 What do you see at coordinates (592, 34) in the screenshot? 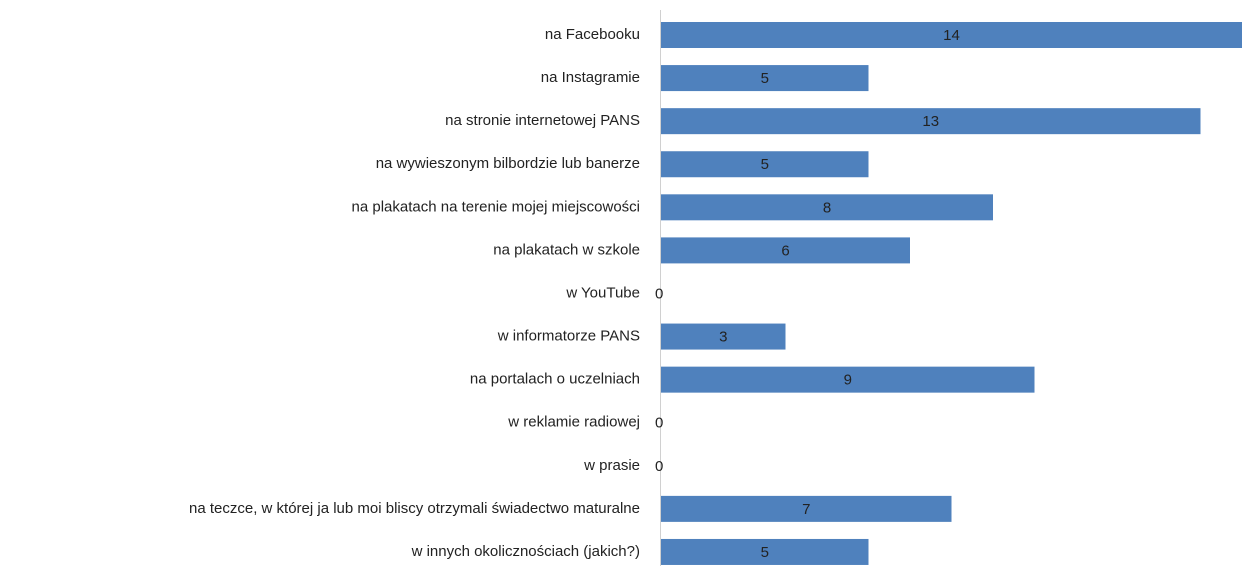
I see `y-tick-label: na Facebooku` at bounding box center [592, 34].